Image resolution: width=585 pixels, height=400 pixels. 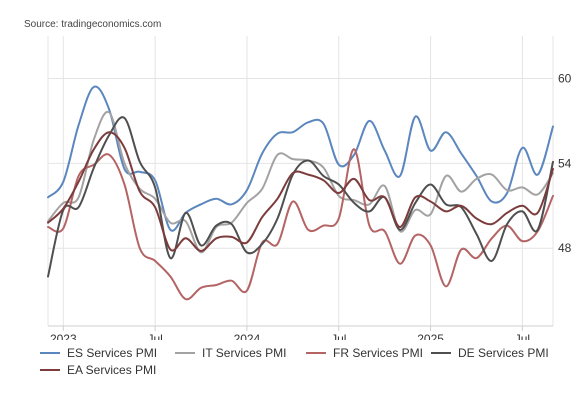 I want to click on x-tick-label: 2023, so click(x=63, y=336).